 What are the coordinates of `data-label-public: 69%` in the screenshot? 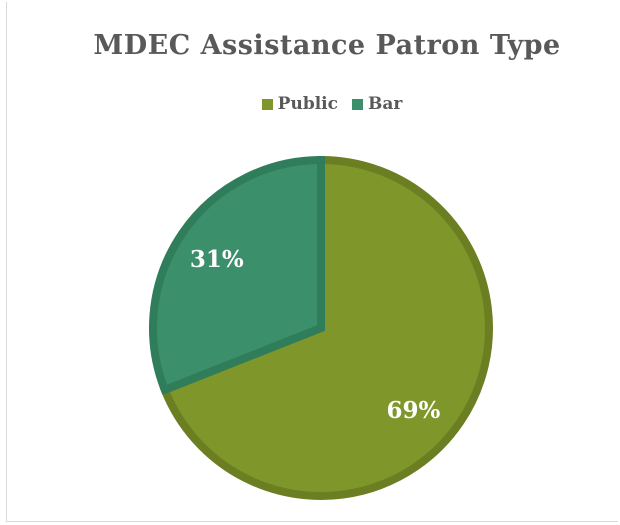 It's located at (413, 410).